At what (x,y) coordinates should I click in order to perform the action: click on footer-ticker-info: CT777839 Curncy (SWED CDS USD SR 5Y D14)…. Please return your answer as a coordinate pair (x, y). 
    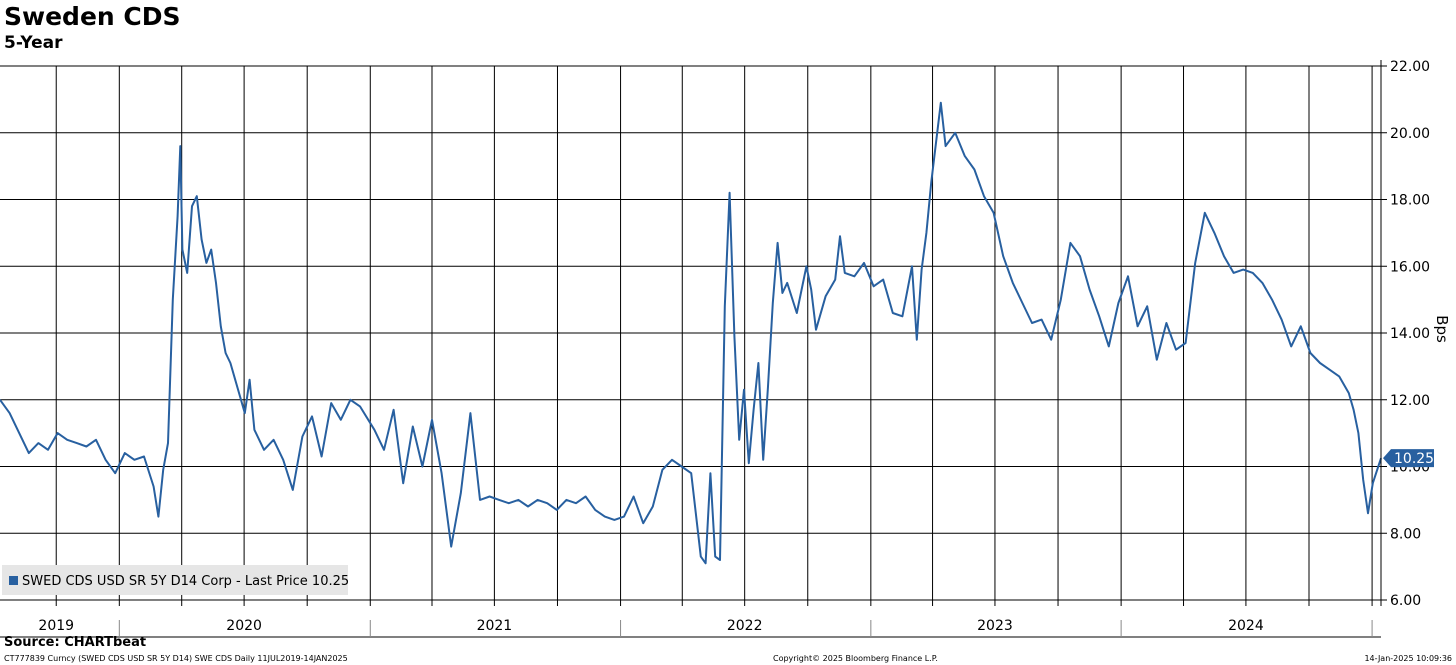
    Looking at the image, I should click on (176, 658).